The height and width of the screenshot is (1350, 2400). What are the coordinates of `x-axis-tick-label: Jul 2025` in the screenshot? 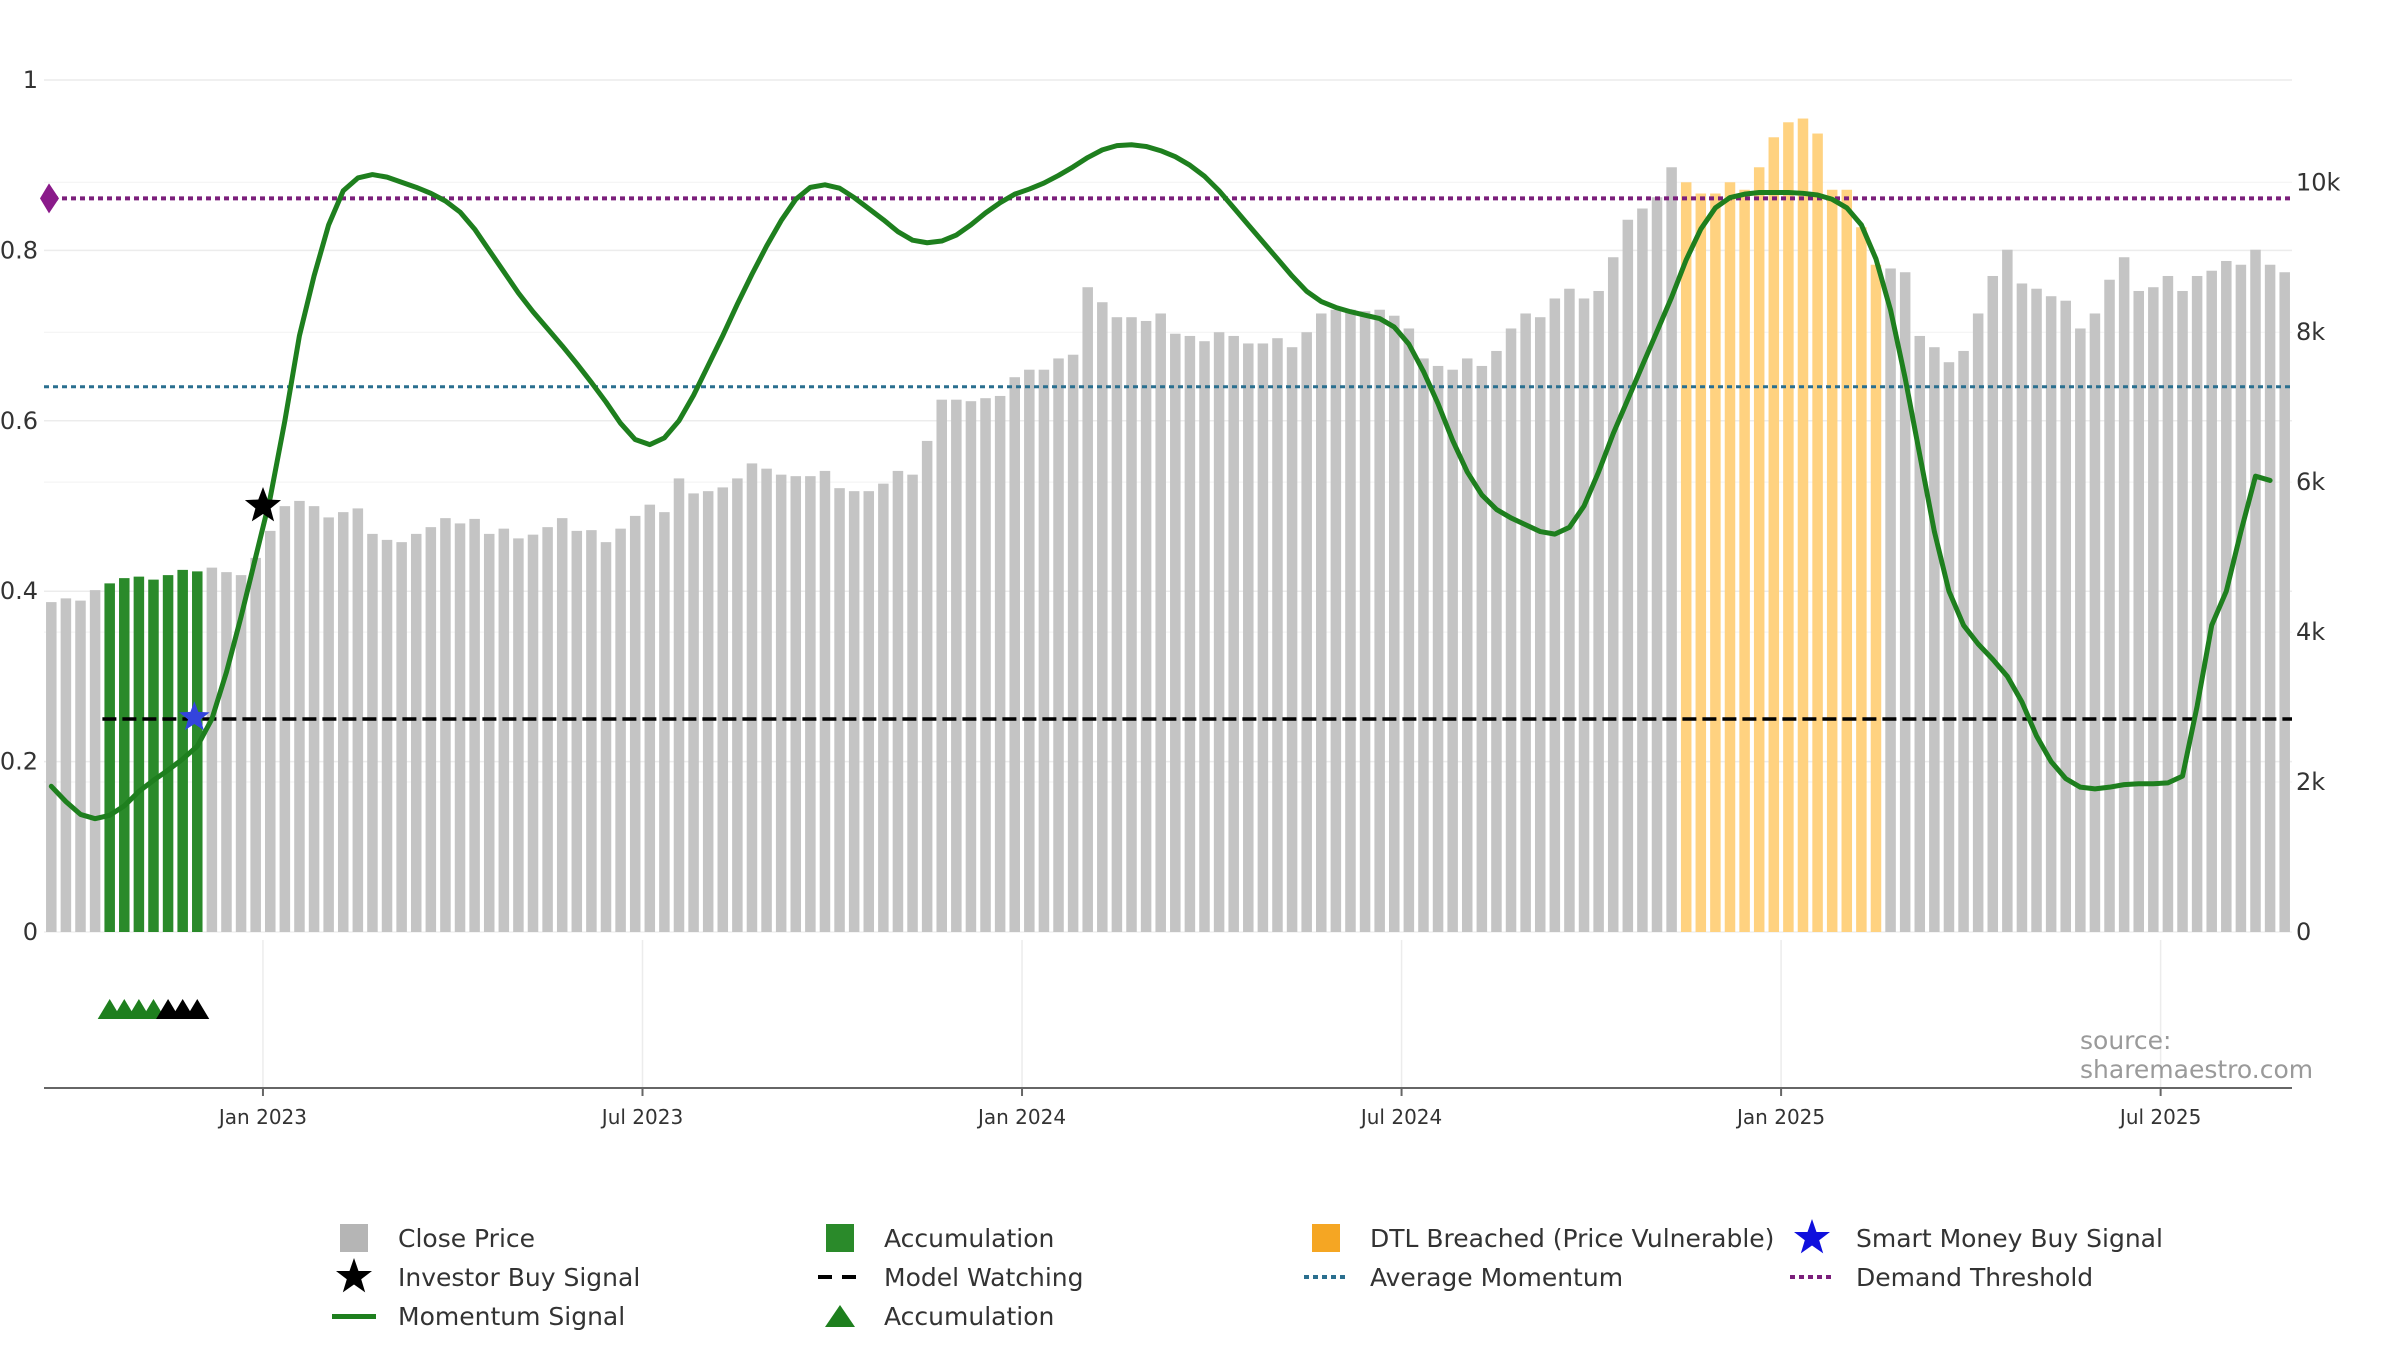 It's located at (2159, 1117).